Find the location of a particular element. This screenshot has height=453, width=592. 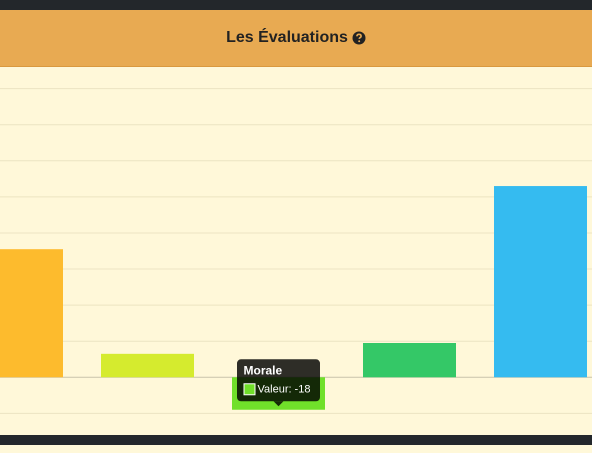

help-icon is located at coordinates (359, 38).